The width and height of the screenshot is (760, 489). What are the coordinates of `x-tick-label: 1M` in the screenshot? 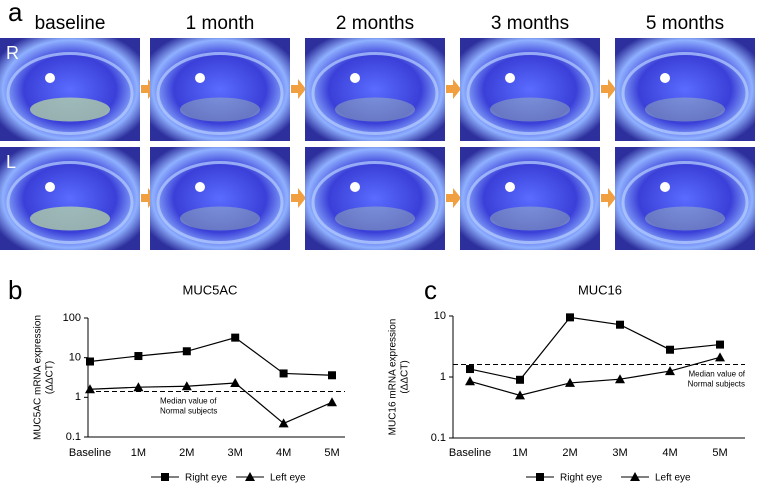 It's located at (138, 453).